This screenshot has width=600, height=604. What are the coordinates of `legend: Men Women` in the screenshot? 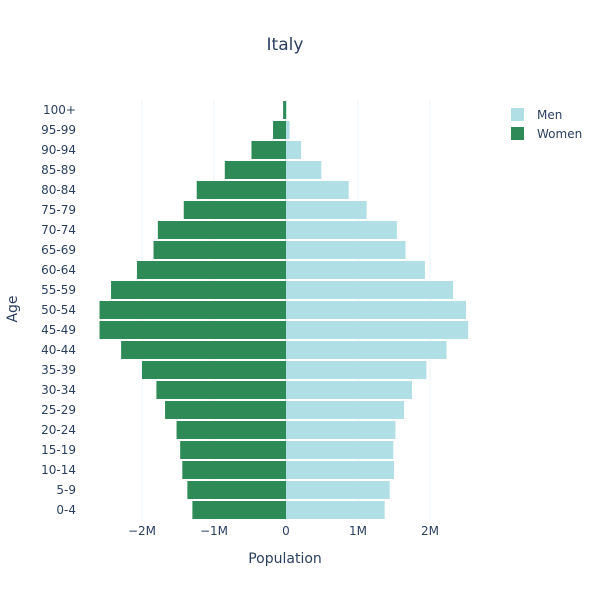 It's located at (546, 124).